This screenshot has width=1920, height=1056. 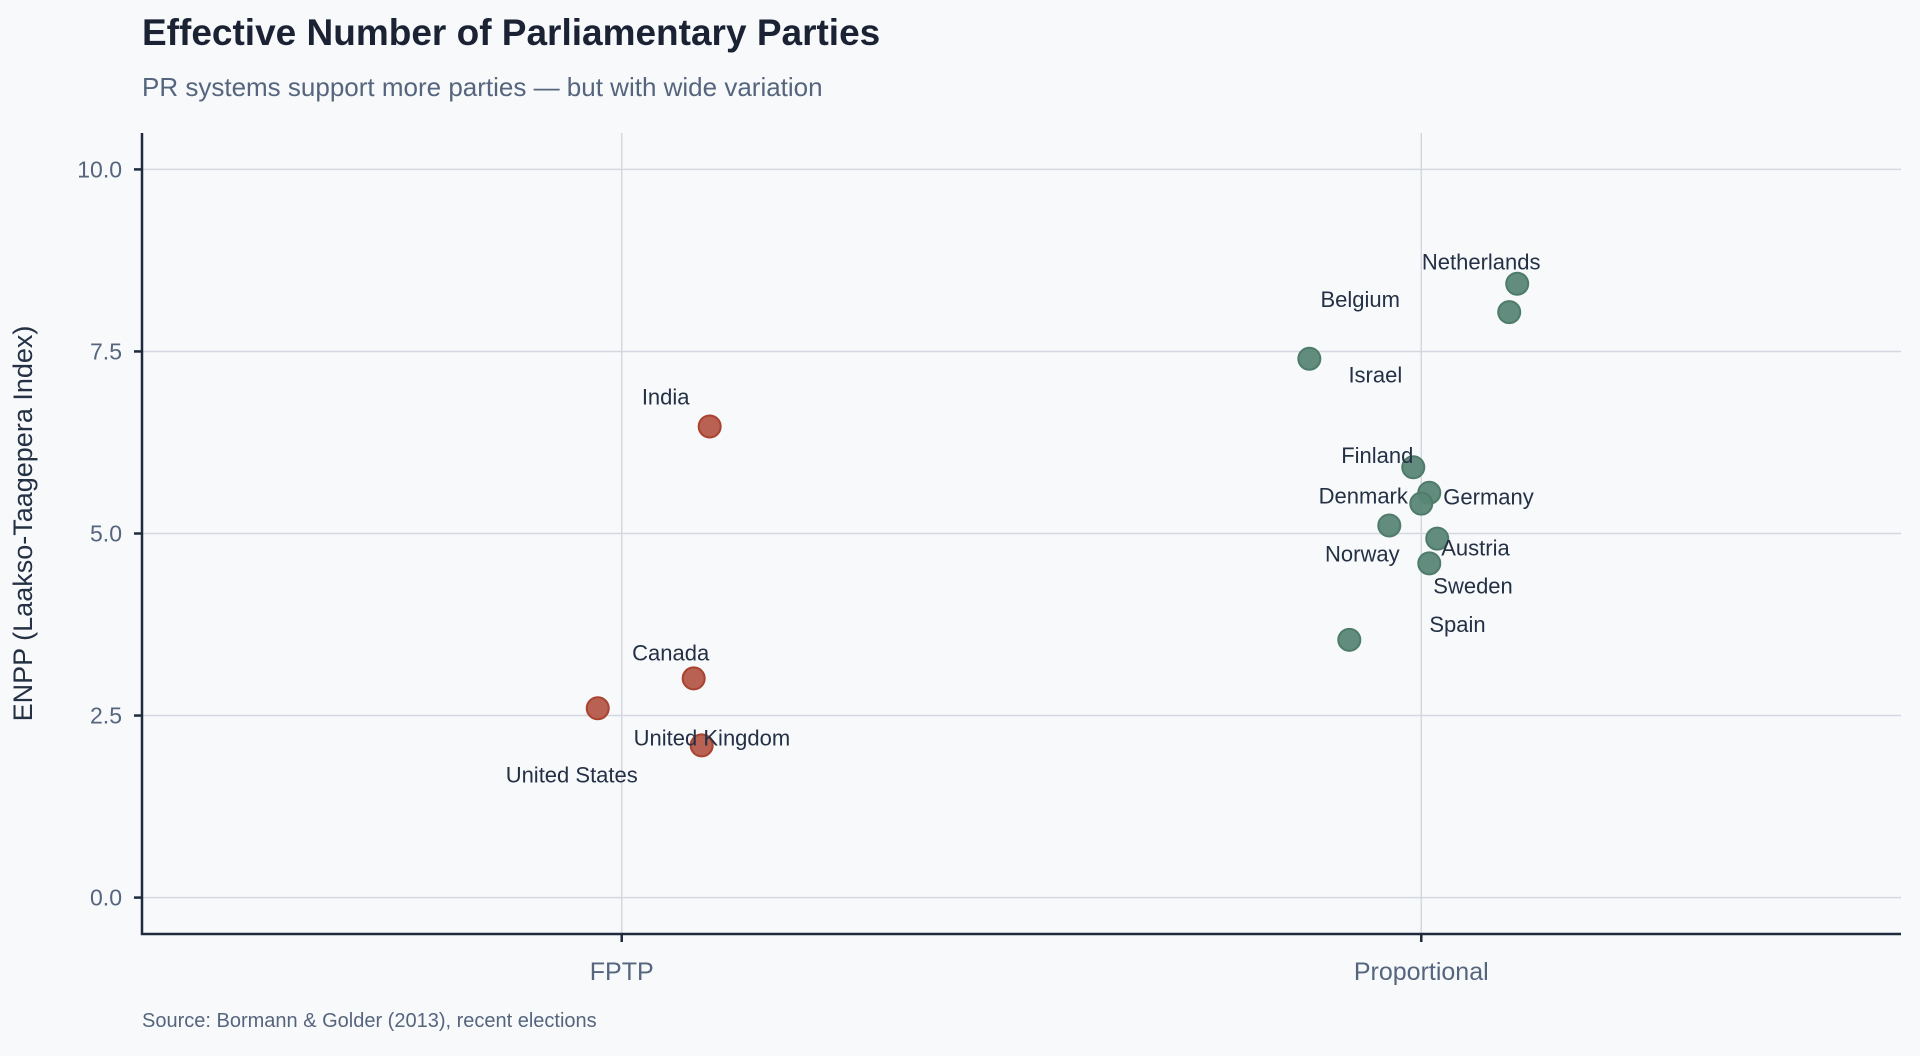 What do you see at coordinates (1362, 553) in the screenshot?
I see `point-label: Norway` at bounding box center [1362, 553].